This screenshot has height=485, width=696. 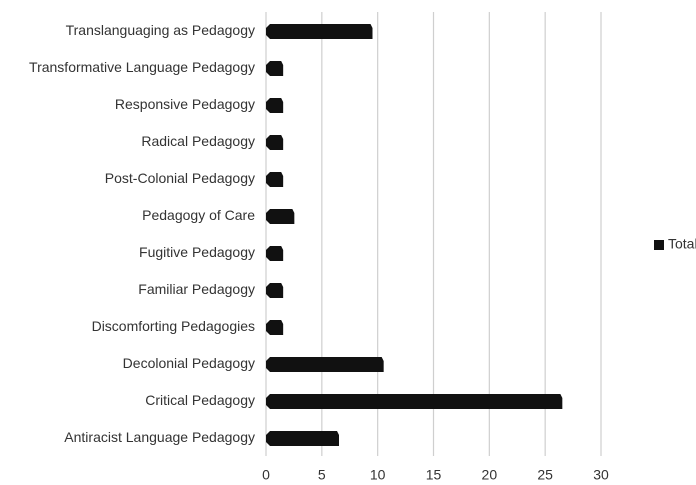 I want to click on y-tick-label: Post-Colonial Pedagogy, so click(x=180, y=178).